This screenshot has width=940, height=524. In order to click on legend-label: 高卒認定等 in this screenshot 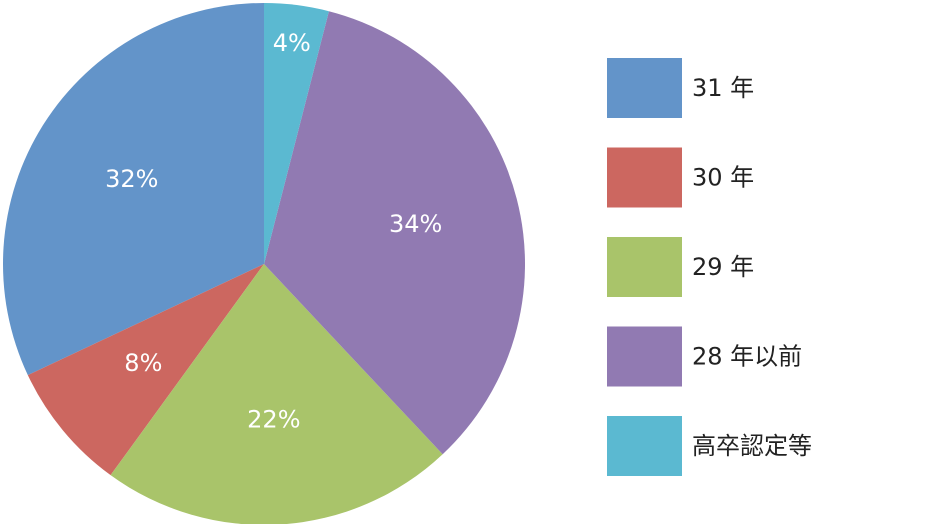, I will do `click(752, 446)`.